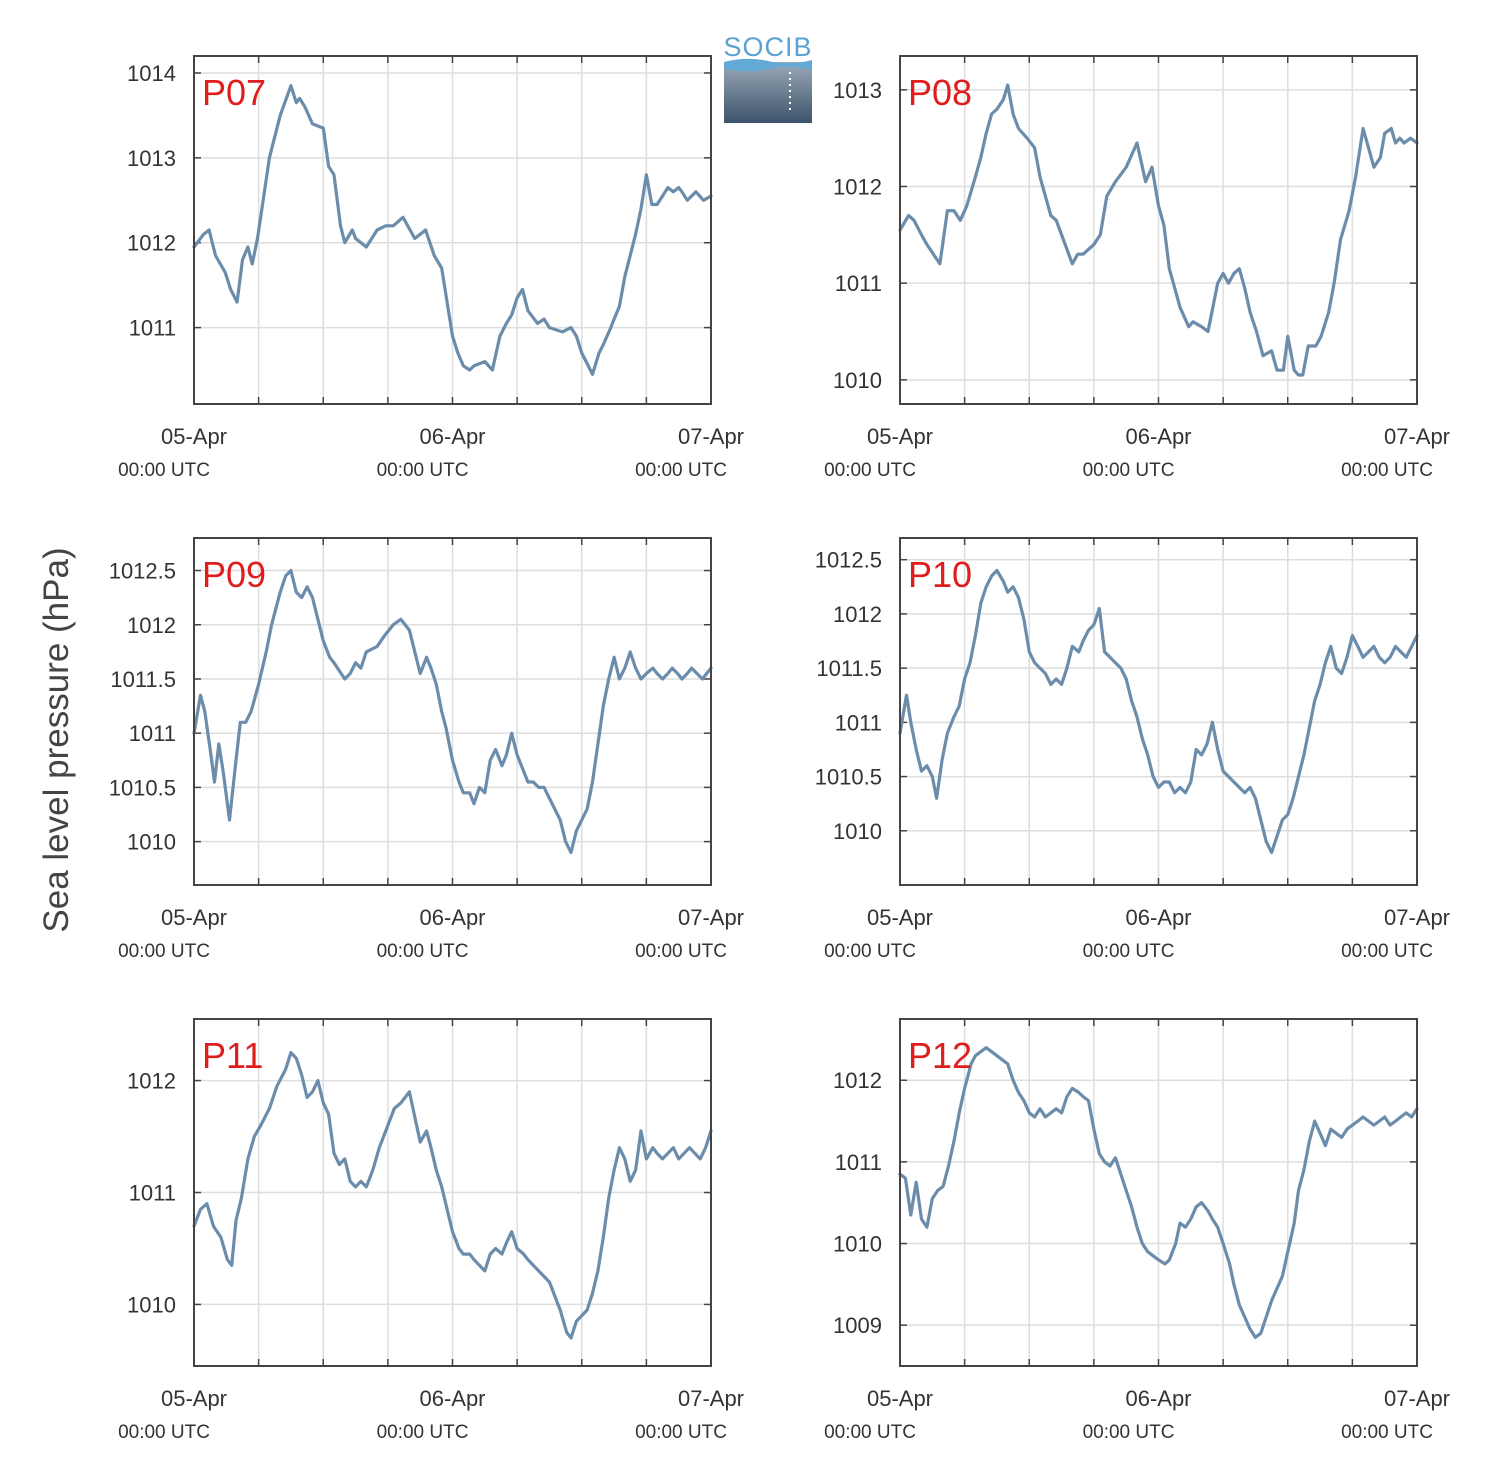  I want to click on panel-tag: P10, so click(940, 574).